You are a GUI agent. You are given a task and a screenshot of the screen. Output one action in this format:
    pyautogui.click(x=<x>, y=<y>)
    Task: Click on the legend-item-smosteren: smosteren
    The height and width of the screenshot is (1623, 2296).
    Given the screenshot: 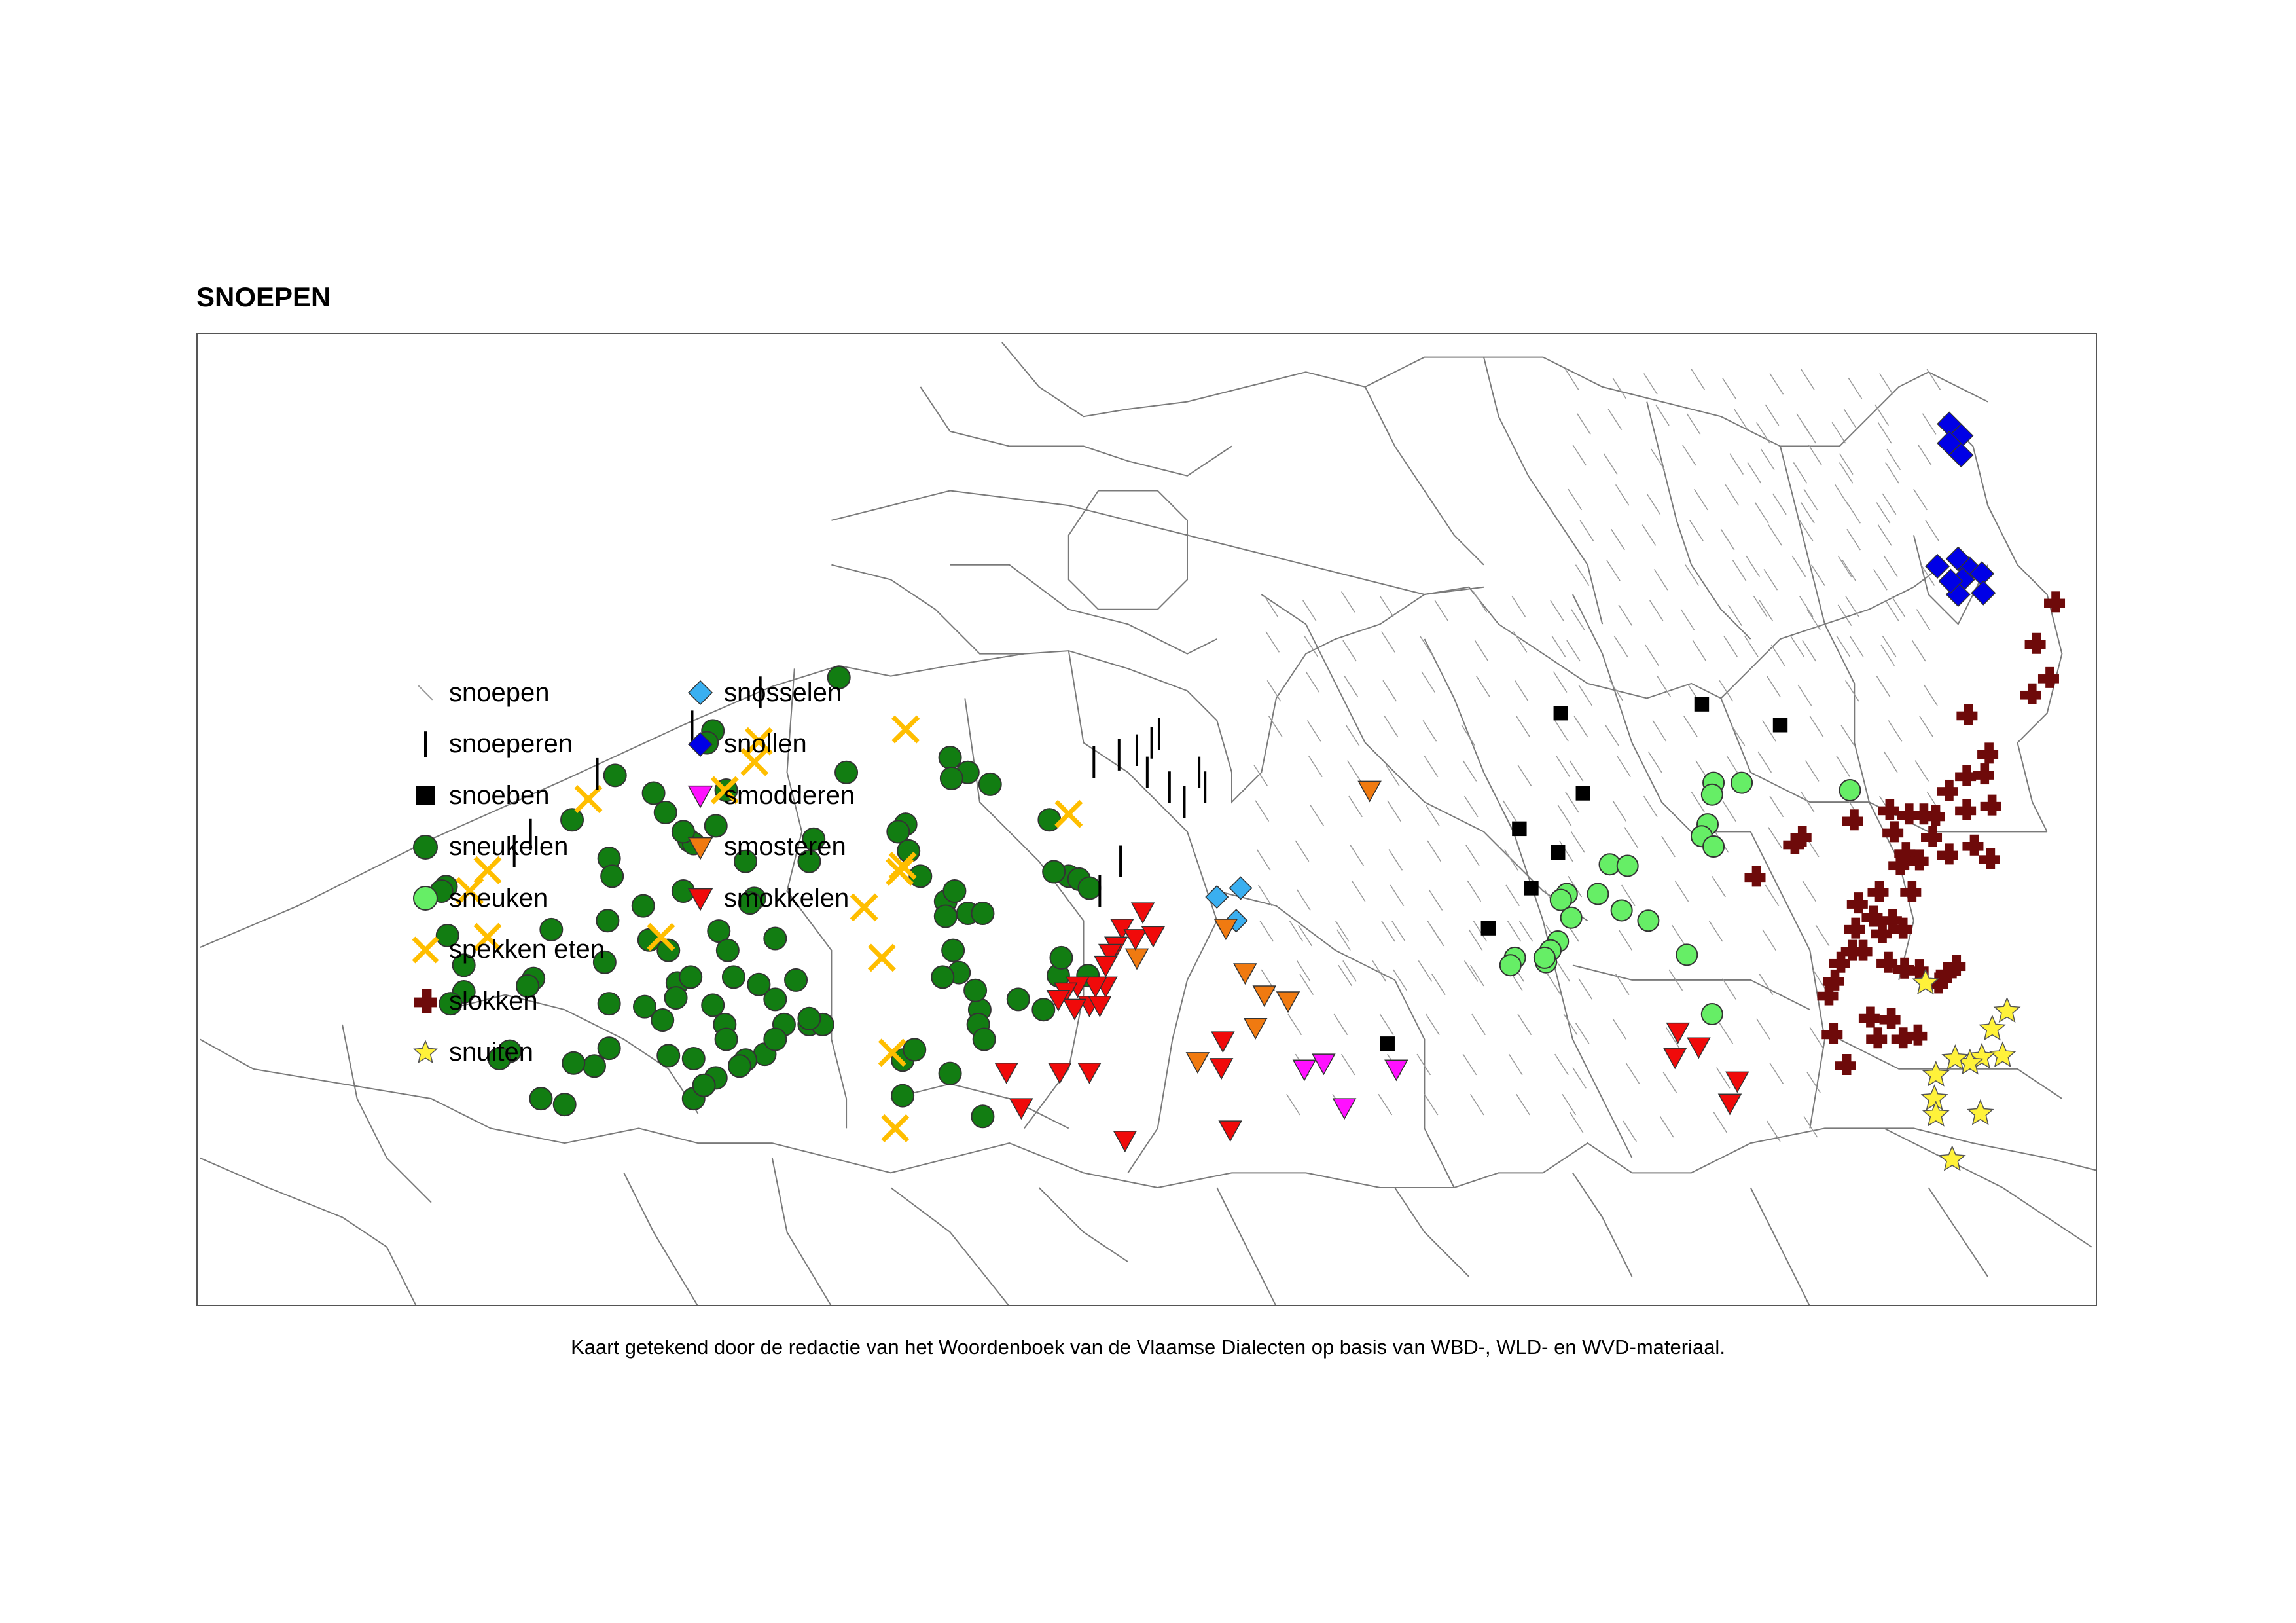 What is the action you would take?
    pyautogui.click(x=764, y=847)
    